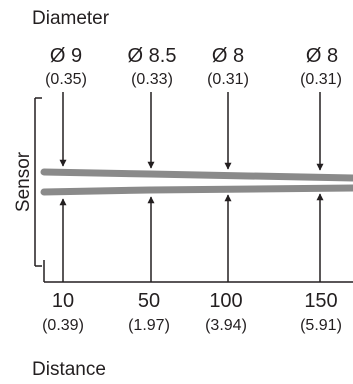 This screenshot has width=353, height=384. I want to click on station-50: Ø 8.5 (0.33) 50 (1.97), so click(152, 189).